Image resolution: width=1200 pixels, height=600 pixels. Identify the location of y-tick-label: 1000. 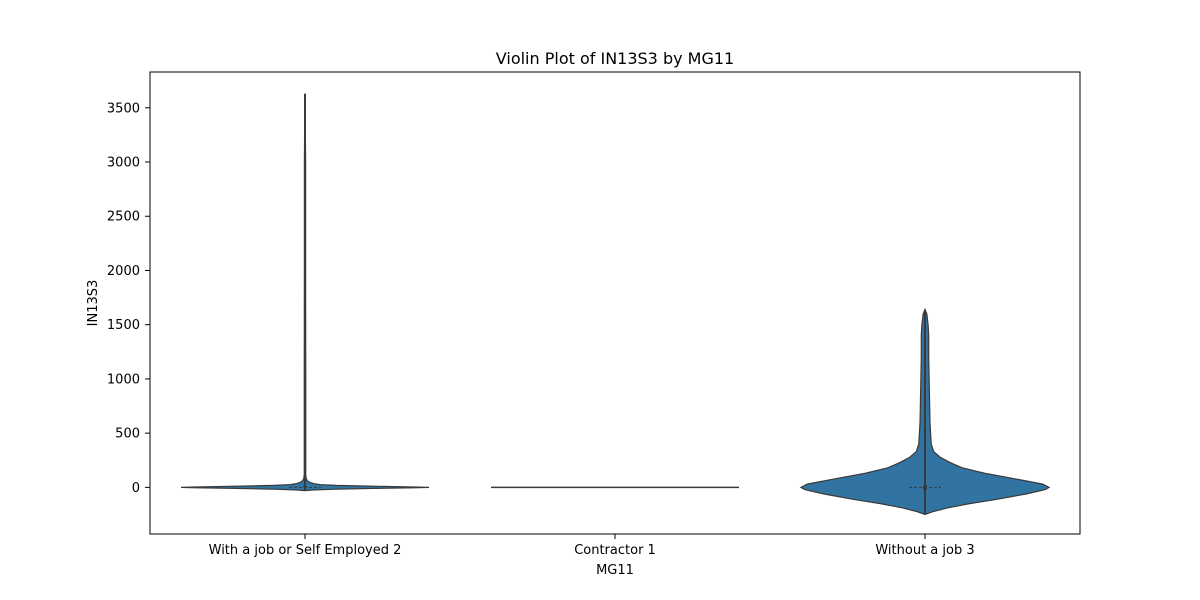
(123, 379).